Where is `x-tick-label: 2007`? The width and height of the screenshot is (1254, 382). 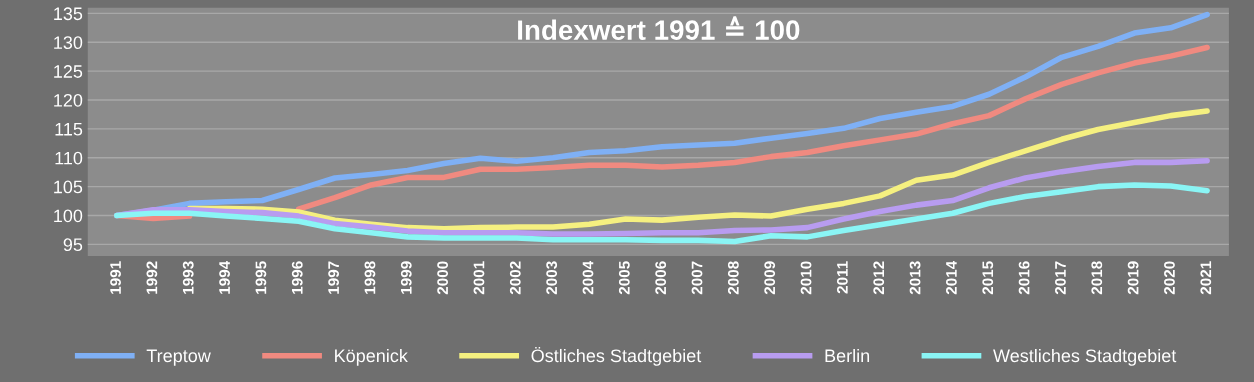
x-tick-label: 2007 is located at coordinates (697, 278).